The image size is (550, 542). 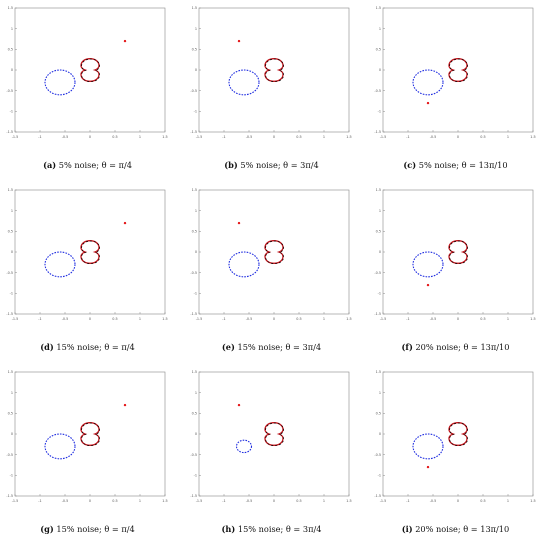 I want to click on subplot-caption: (i) 20% noise; θ = 13π/10, so click(x=455, y=529).